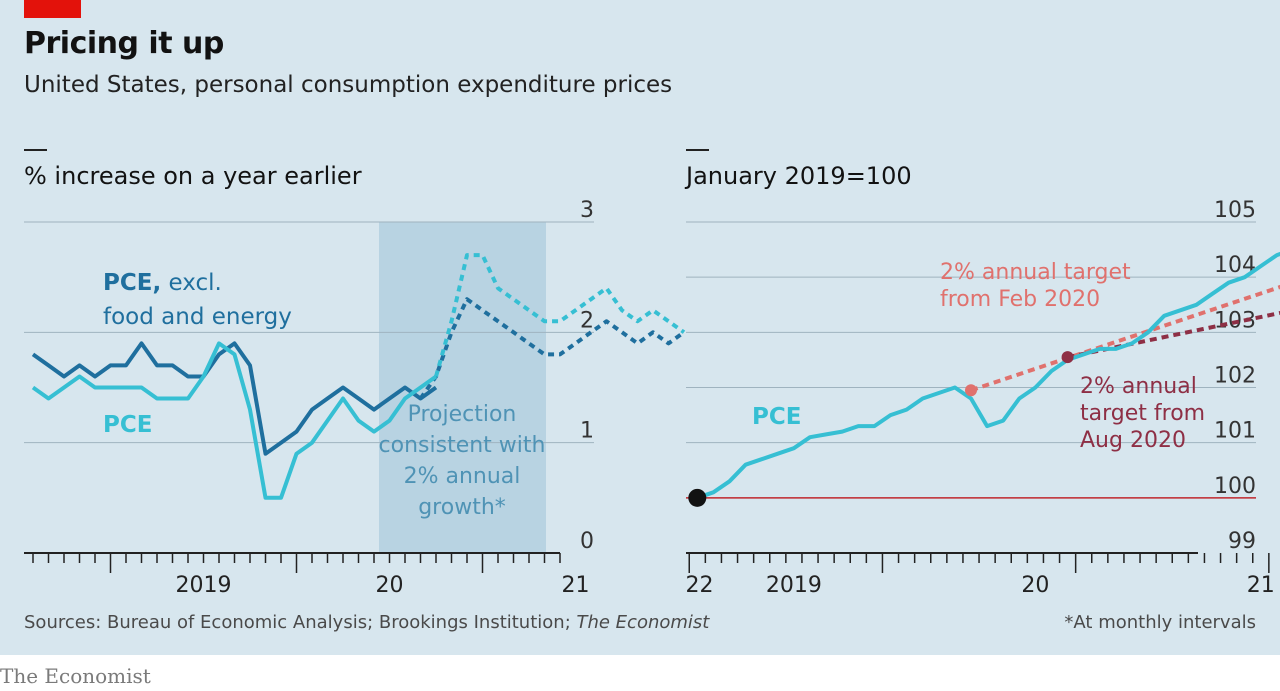 The width and height of the screenshot is (1280, 691). What do you see at coordinates (1067, 357) in the screenshot?
I see `target-aug-start-marker` at bounding box center [1067, 357].